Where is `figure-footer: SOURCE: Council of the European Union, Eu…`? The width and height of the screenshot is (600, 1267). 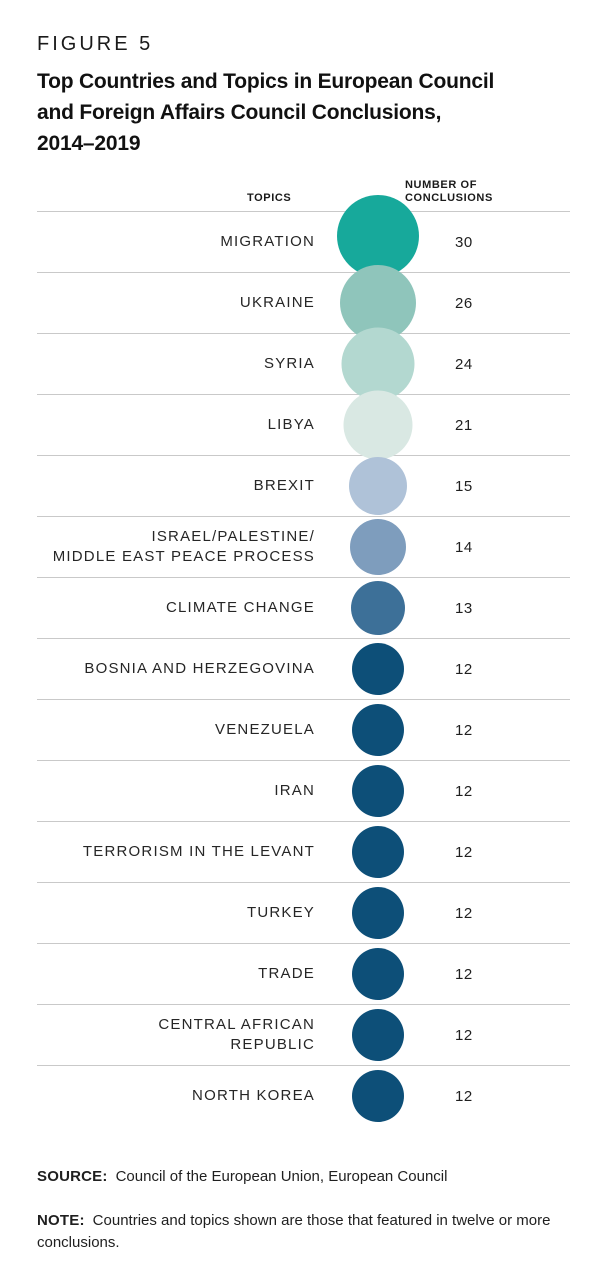 figure-footer: SOURCE: Council of the European Union, Eu… is located at coordinates (303, 1210).